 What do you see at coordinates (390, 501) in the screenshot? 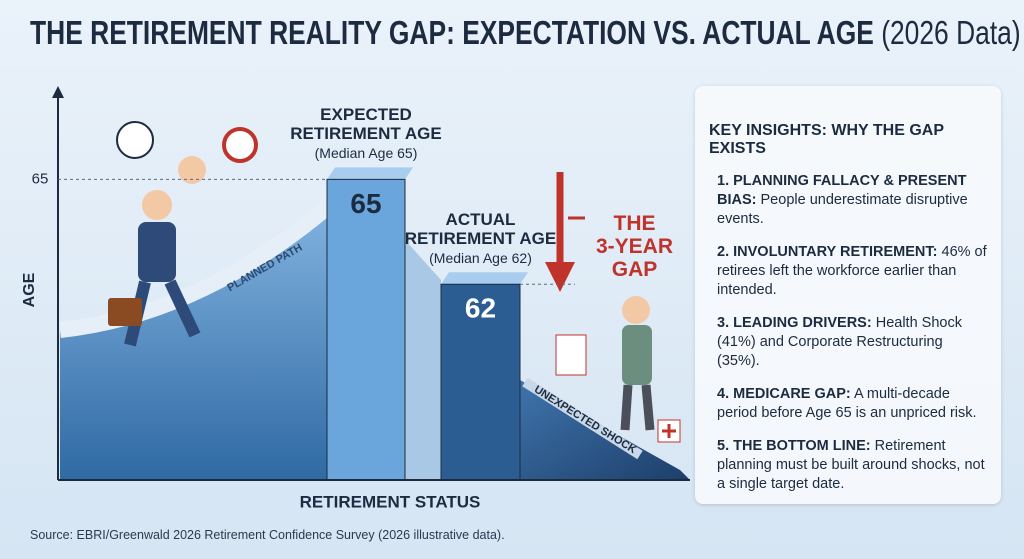
I see `x-axis-label: RETIREMENT STATUS` at bounding box center [390, 501].